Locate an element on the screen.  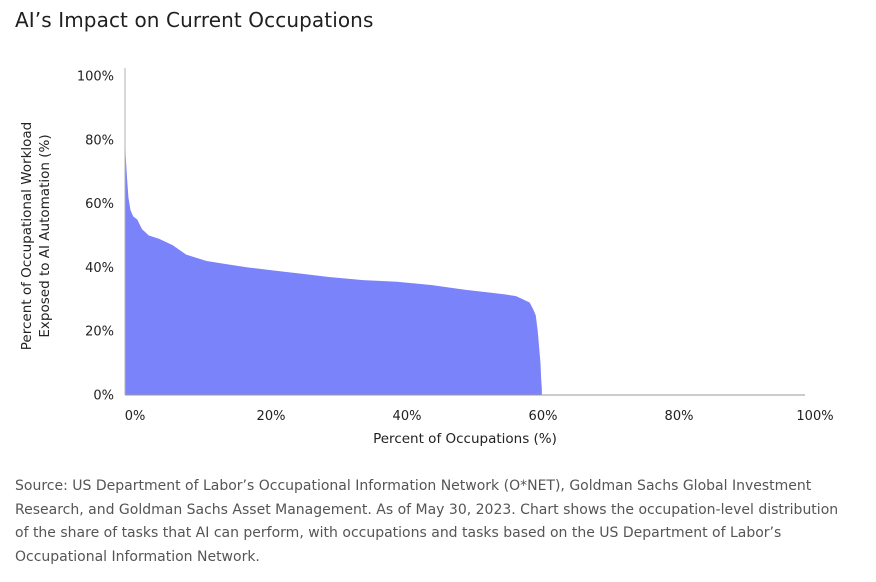
x-tick-label: 40% is located at coordinates (407, 416).